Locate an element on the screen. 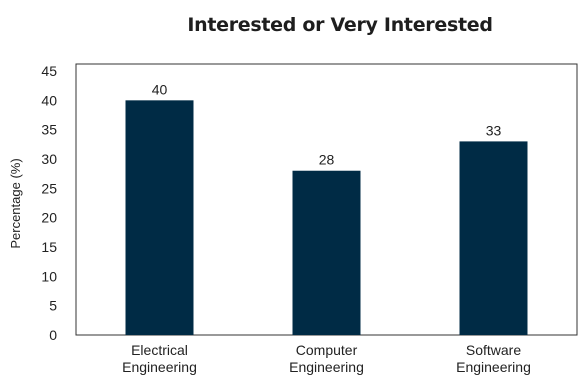 The image size is (580, 377). y-axis-title: Percentage (%) is located at coordinates (15, 203).